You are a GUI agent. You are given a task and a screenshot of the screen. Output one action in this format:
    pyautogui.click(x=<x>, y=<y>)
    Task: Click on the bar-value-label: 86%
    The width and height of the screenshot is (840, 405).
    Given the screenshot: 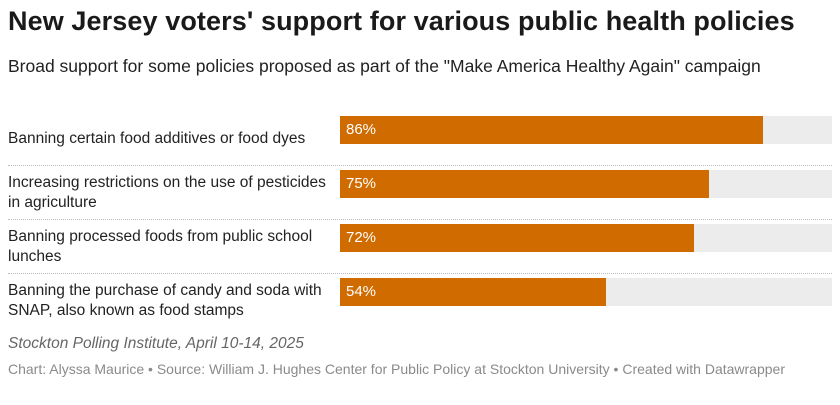 What is the action you would take?
    pyautogui.click(x=361, y=129)
    